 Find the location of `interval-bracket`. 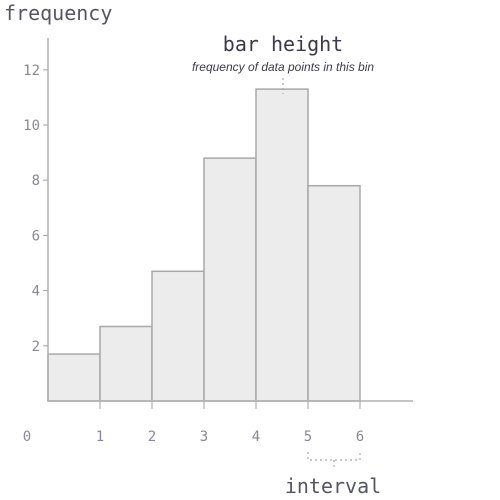

interval-bracket is located at coordinates (334, 460).